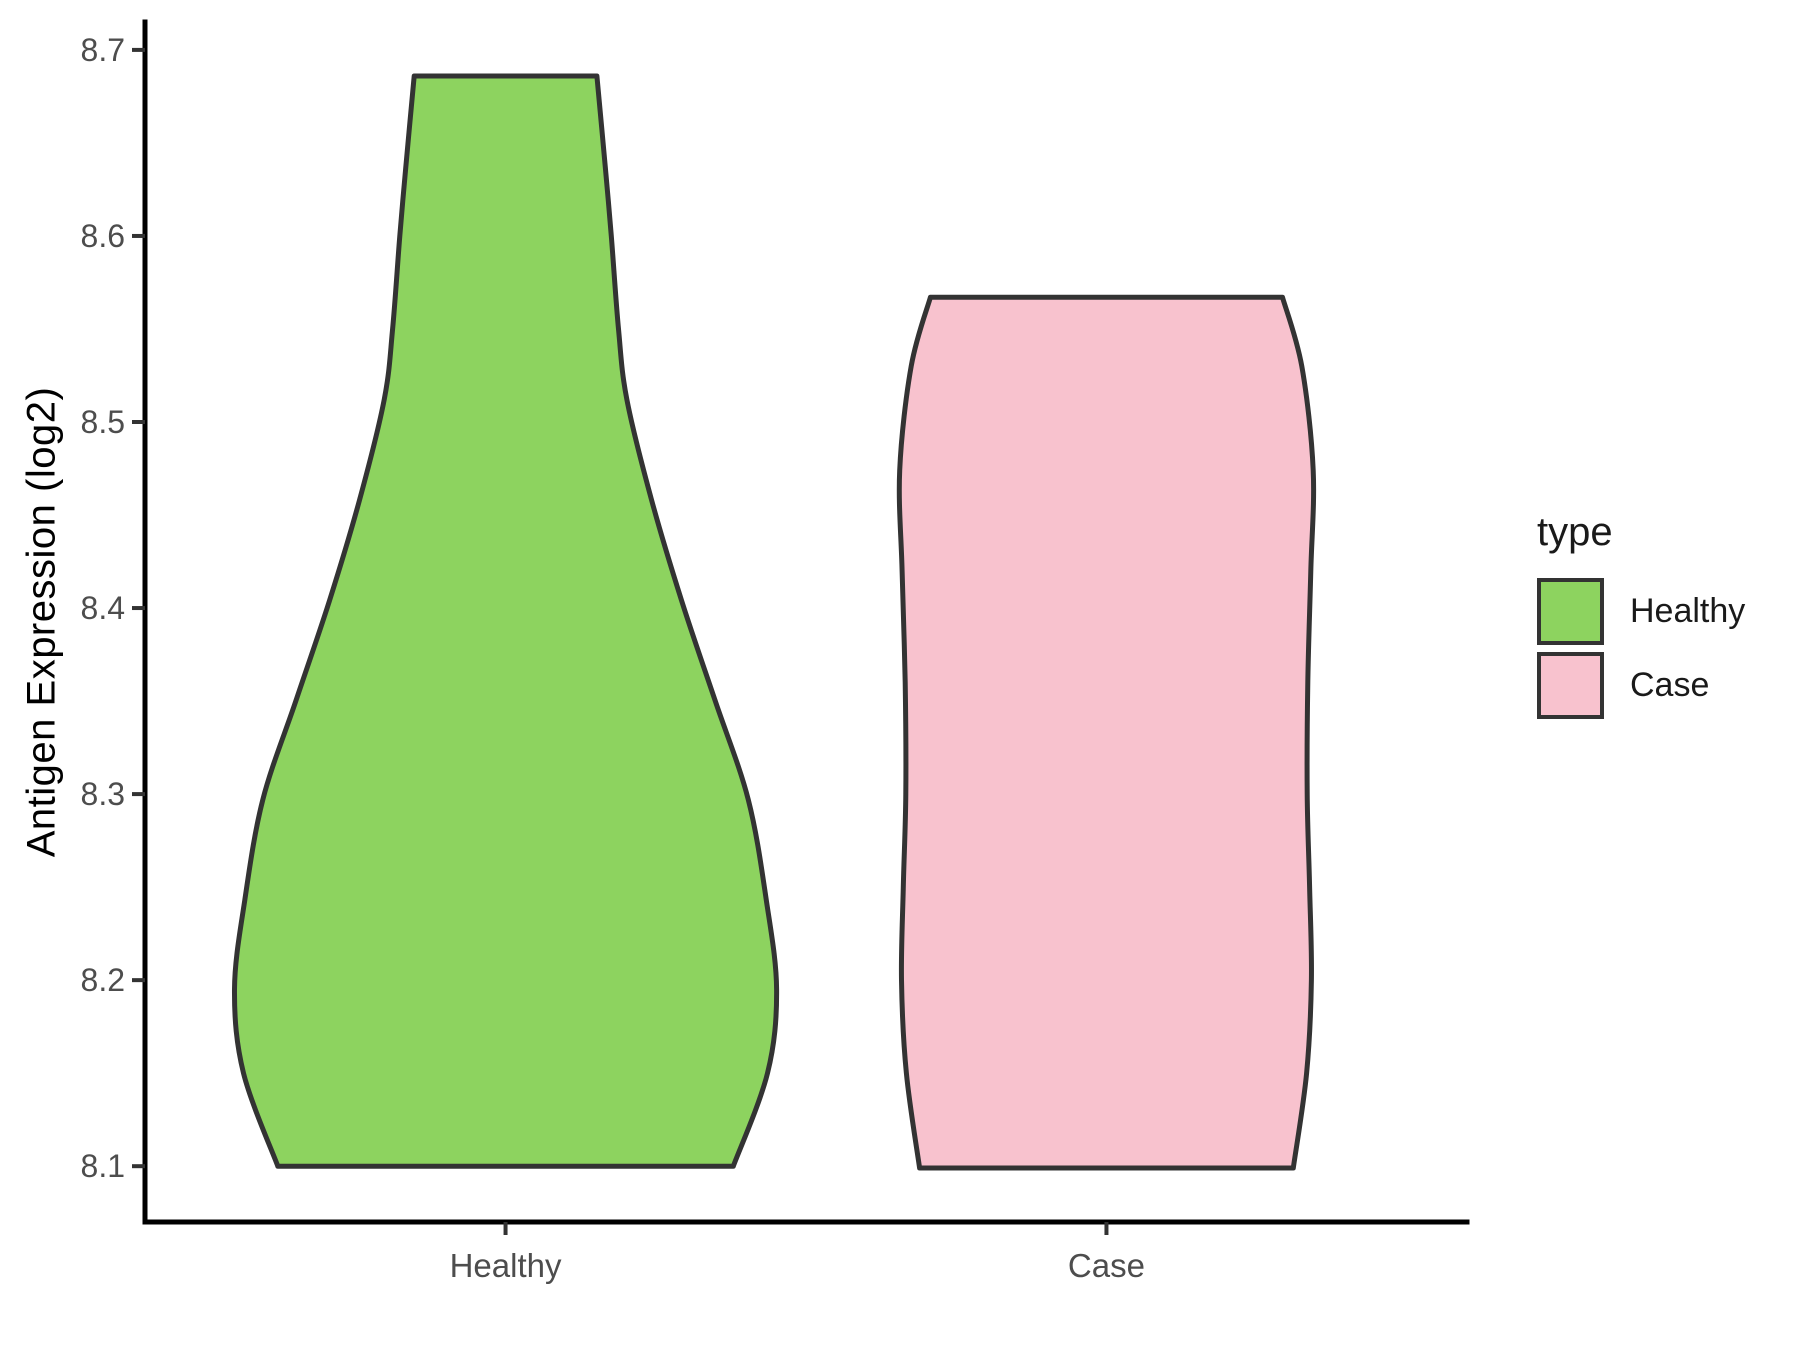 The width and height of the screenshot is (1800, 1350). Describe the element at coordinates (103, 1166) in the screenshot. I see `y-tick-label: 8.1` at that location.